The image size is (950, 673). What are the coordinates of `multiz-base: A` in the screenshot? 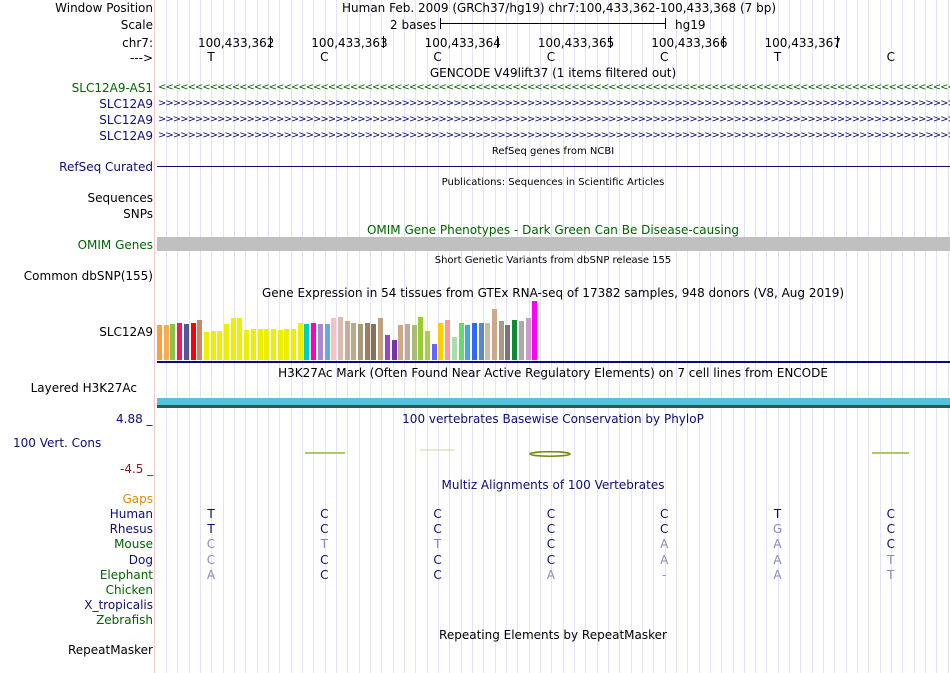 It's located at (664, 560).